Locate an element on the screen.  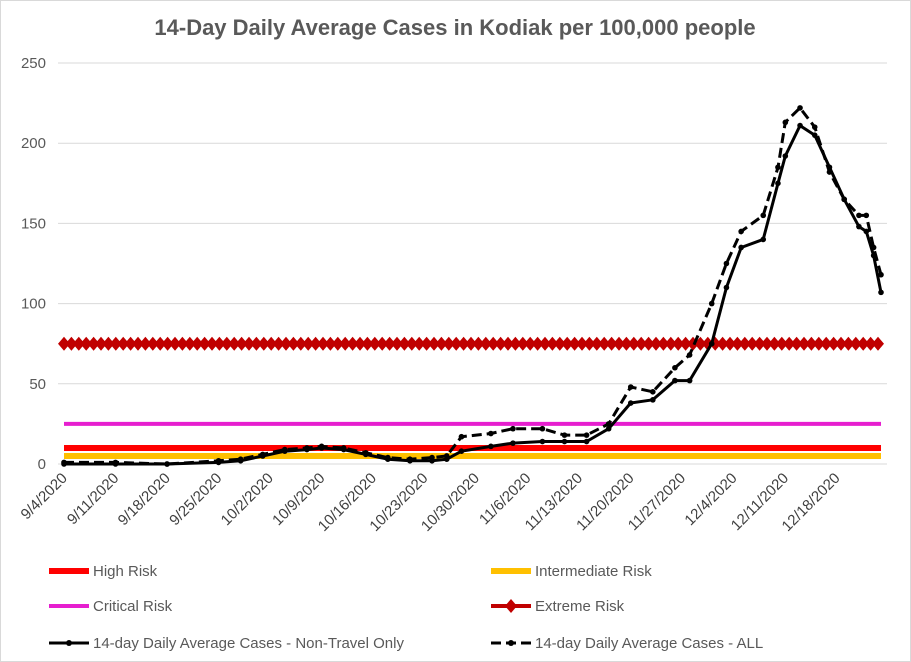
y-tick-label: 150 is located at coordinates (33, 223).